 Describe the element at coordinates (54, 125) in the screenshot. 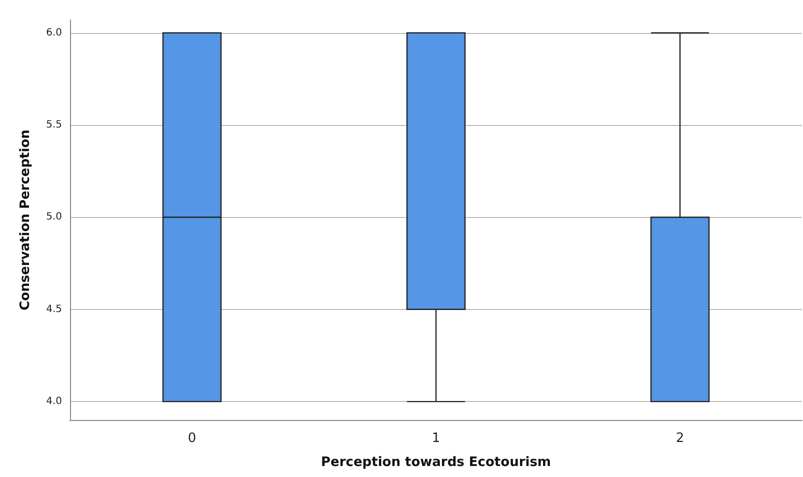

I see `y-tick-label: 5.5` at that location.